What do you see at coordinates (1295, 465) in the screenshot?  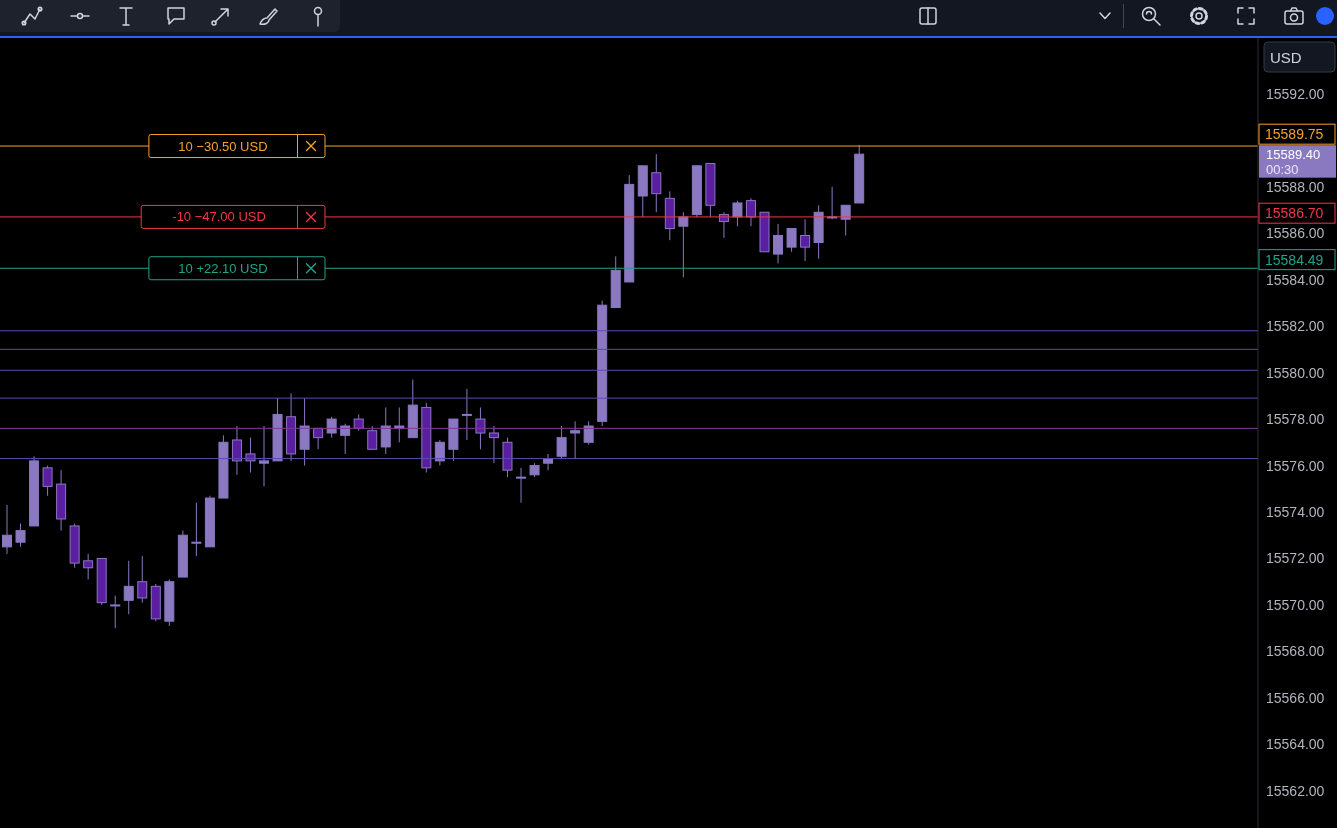 I see `y-tick-label: 15576.00` at bounding box center [1295, 465].